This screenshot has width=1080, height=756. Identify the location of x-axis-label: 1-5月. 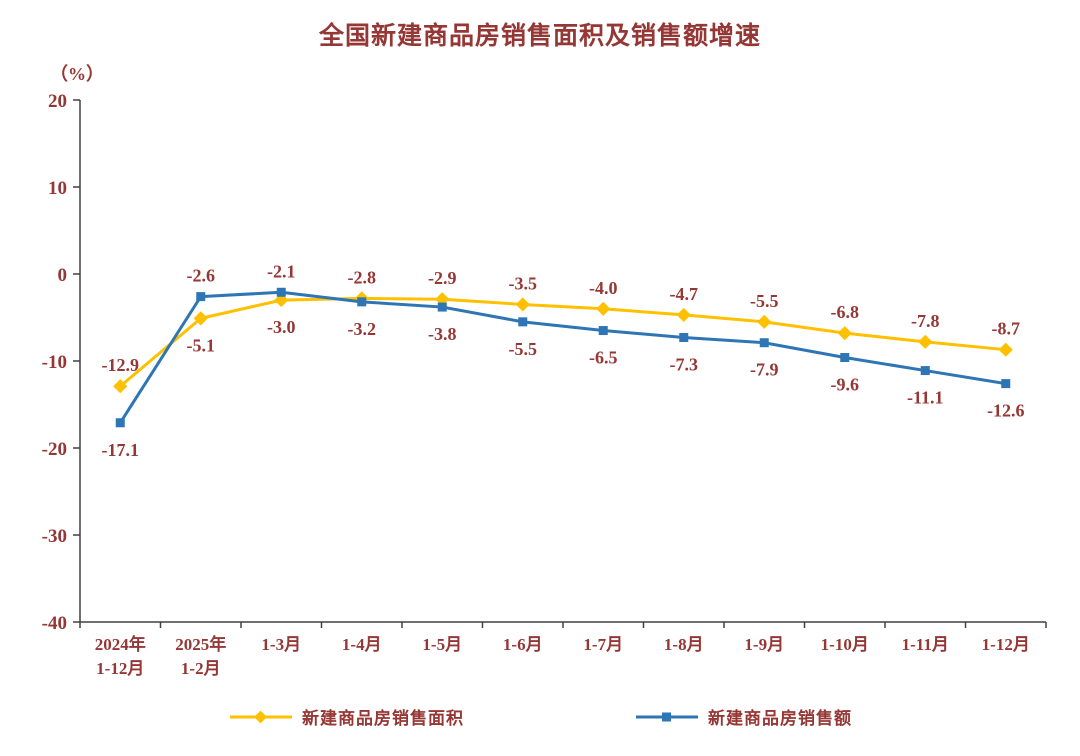
(442, 644).